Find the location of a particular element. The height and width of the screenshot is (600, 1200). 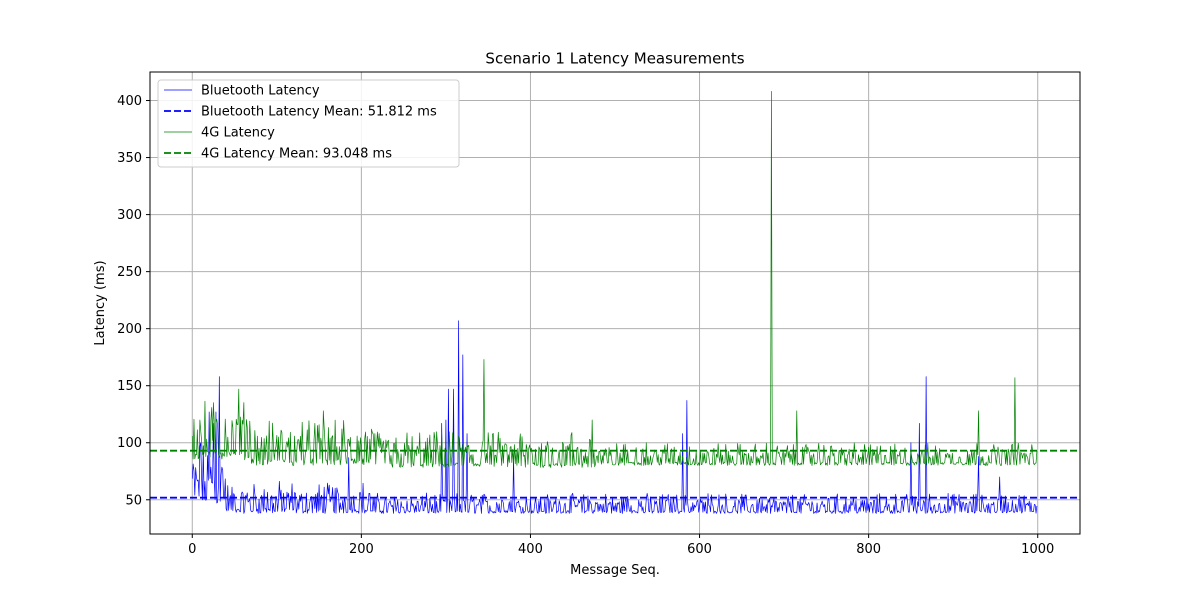

y-tick-label: 350 is located at coordinates (129, 158).